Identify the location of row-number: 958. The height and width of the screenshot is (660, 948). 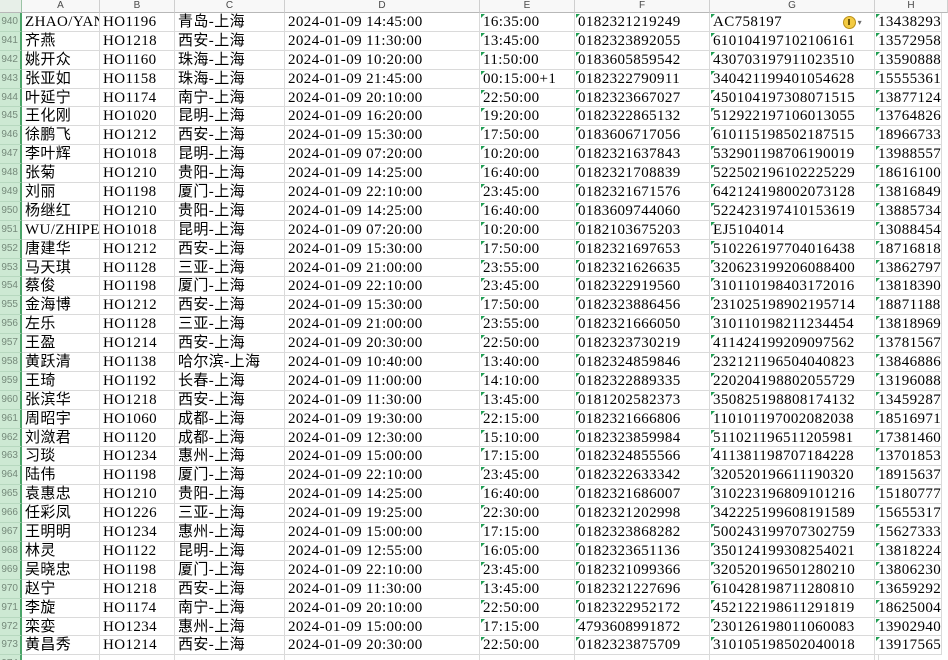
(11, 362).